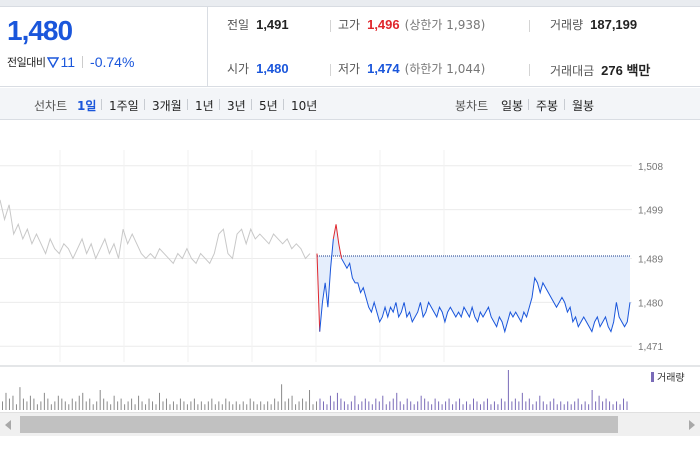 The height and width of the screenshot is (450, 700). I want to click on tab-period-1w: 1주일, so click(124, 106).